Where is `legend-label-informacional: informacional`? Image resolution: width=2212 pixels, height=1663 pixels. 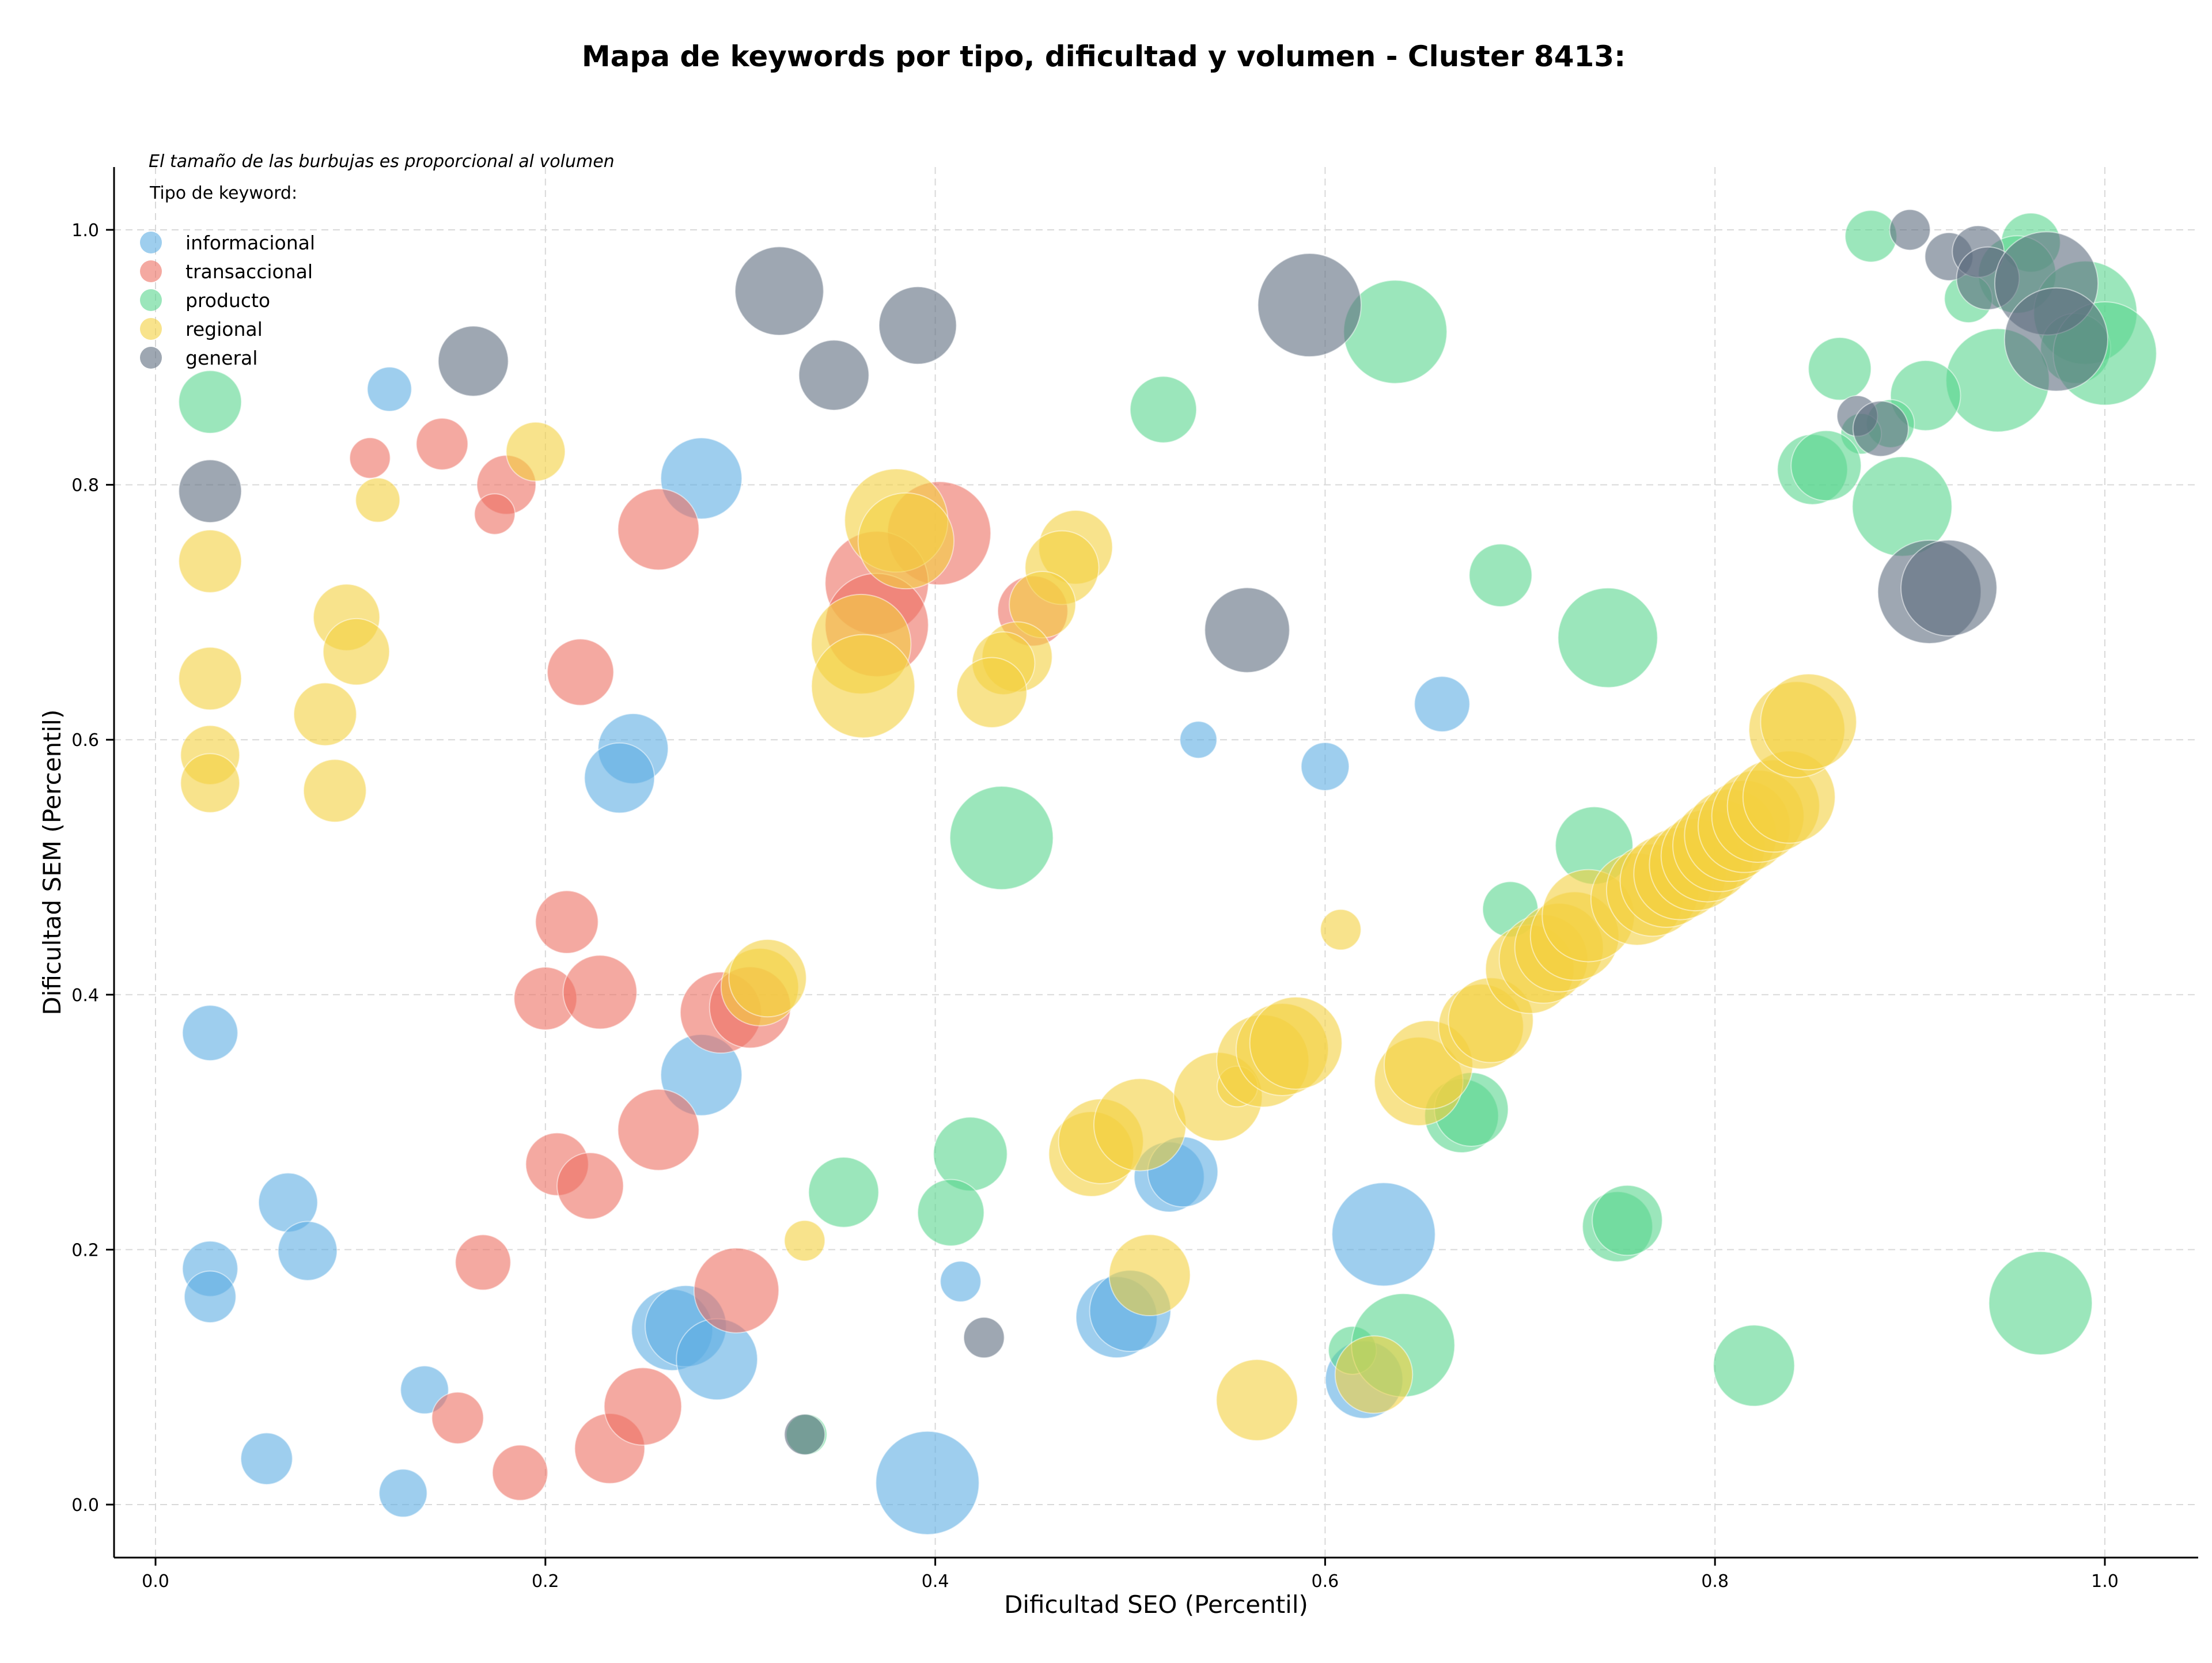
legend-label-informacional: informacional is located at coordinates (250, 243).